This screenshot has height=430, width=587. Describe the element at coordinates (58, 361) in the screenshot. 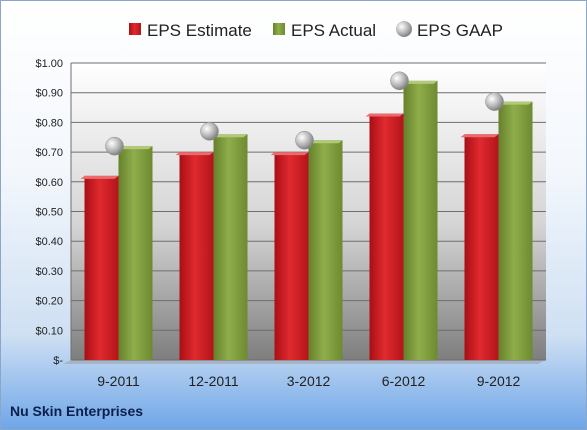

I see `y-tick-label: $-` at that location.